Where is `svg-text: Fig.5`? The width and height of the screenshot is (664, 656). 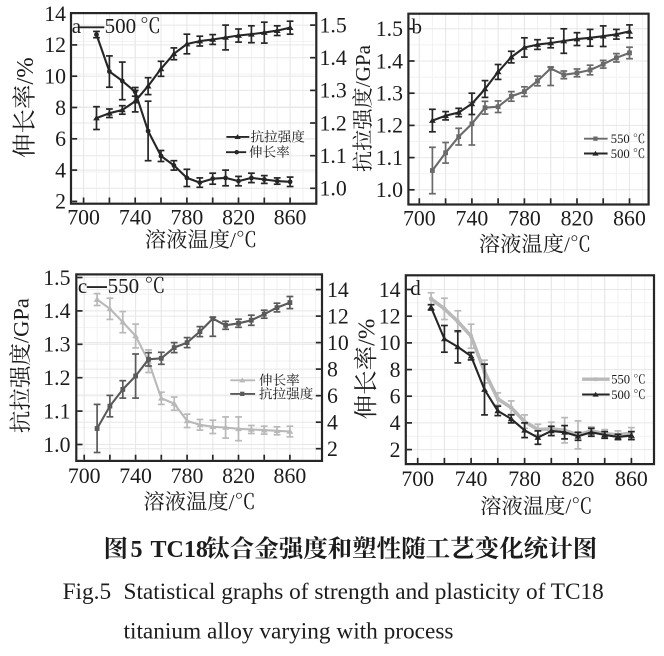 svg-text: Fig.5 is located at coordinates (87, 592).